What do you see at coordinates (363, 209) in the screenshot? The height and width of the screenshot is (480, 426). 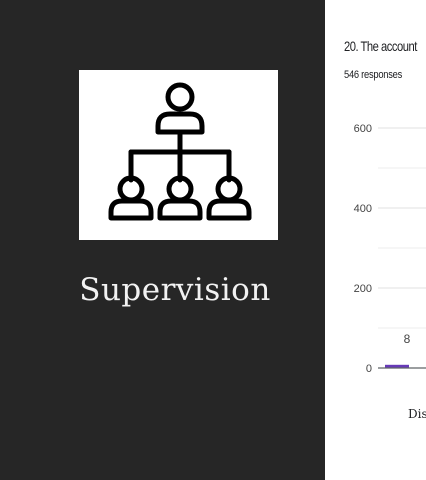 I see `y-tick-label: 400` at bounding box center [363, 209].